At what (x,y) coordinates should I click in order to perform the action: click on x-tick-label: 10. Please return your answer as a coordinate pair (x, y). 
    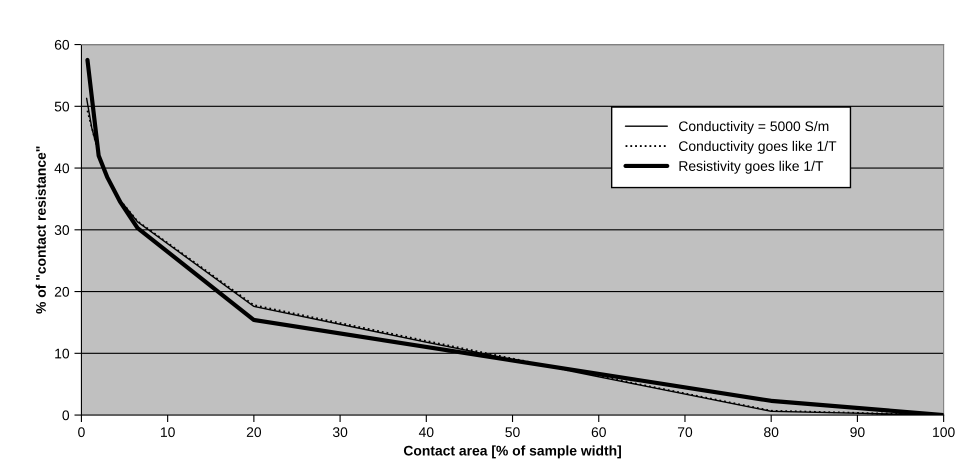
    Looking at the image, I should click on (167, 432).